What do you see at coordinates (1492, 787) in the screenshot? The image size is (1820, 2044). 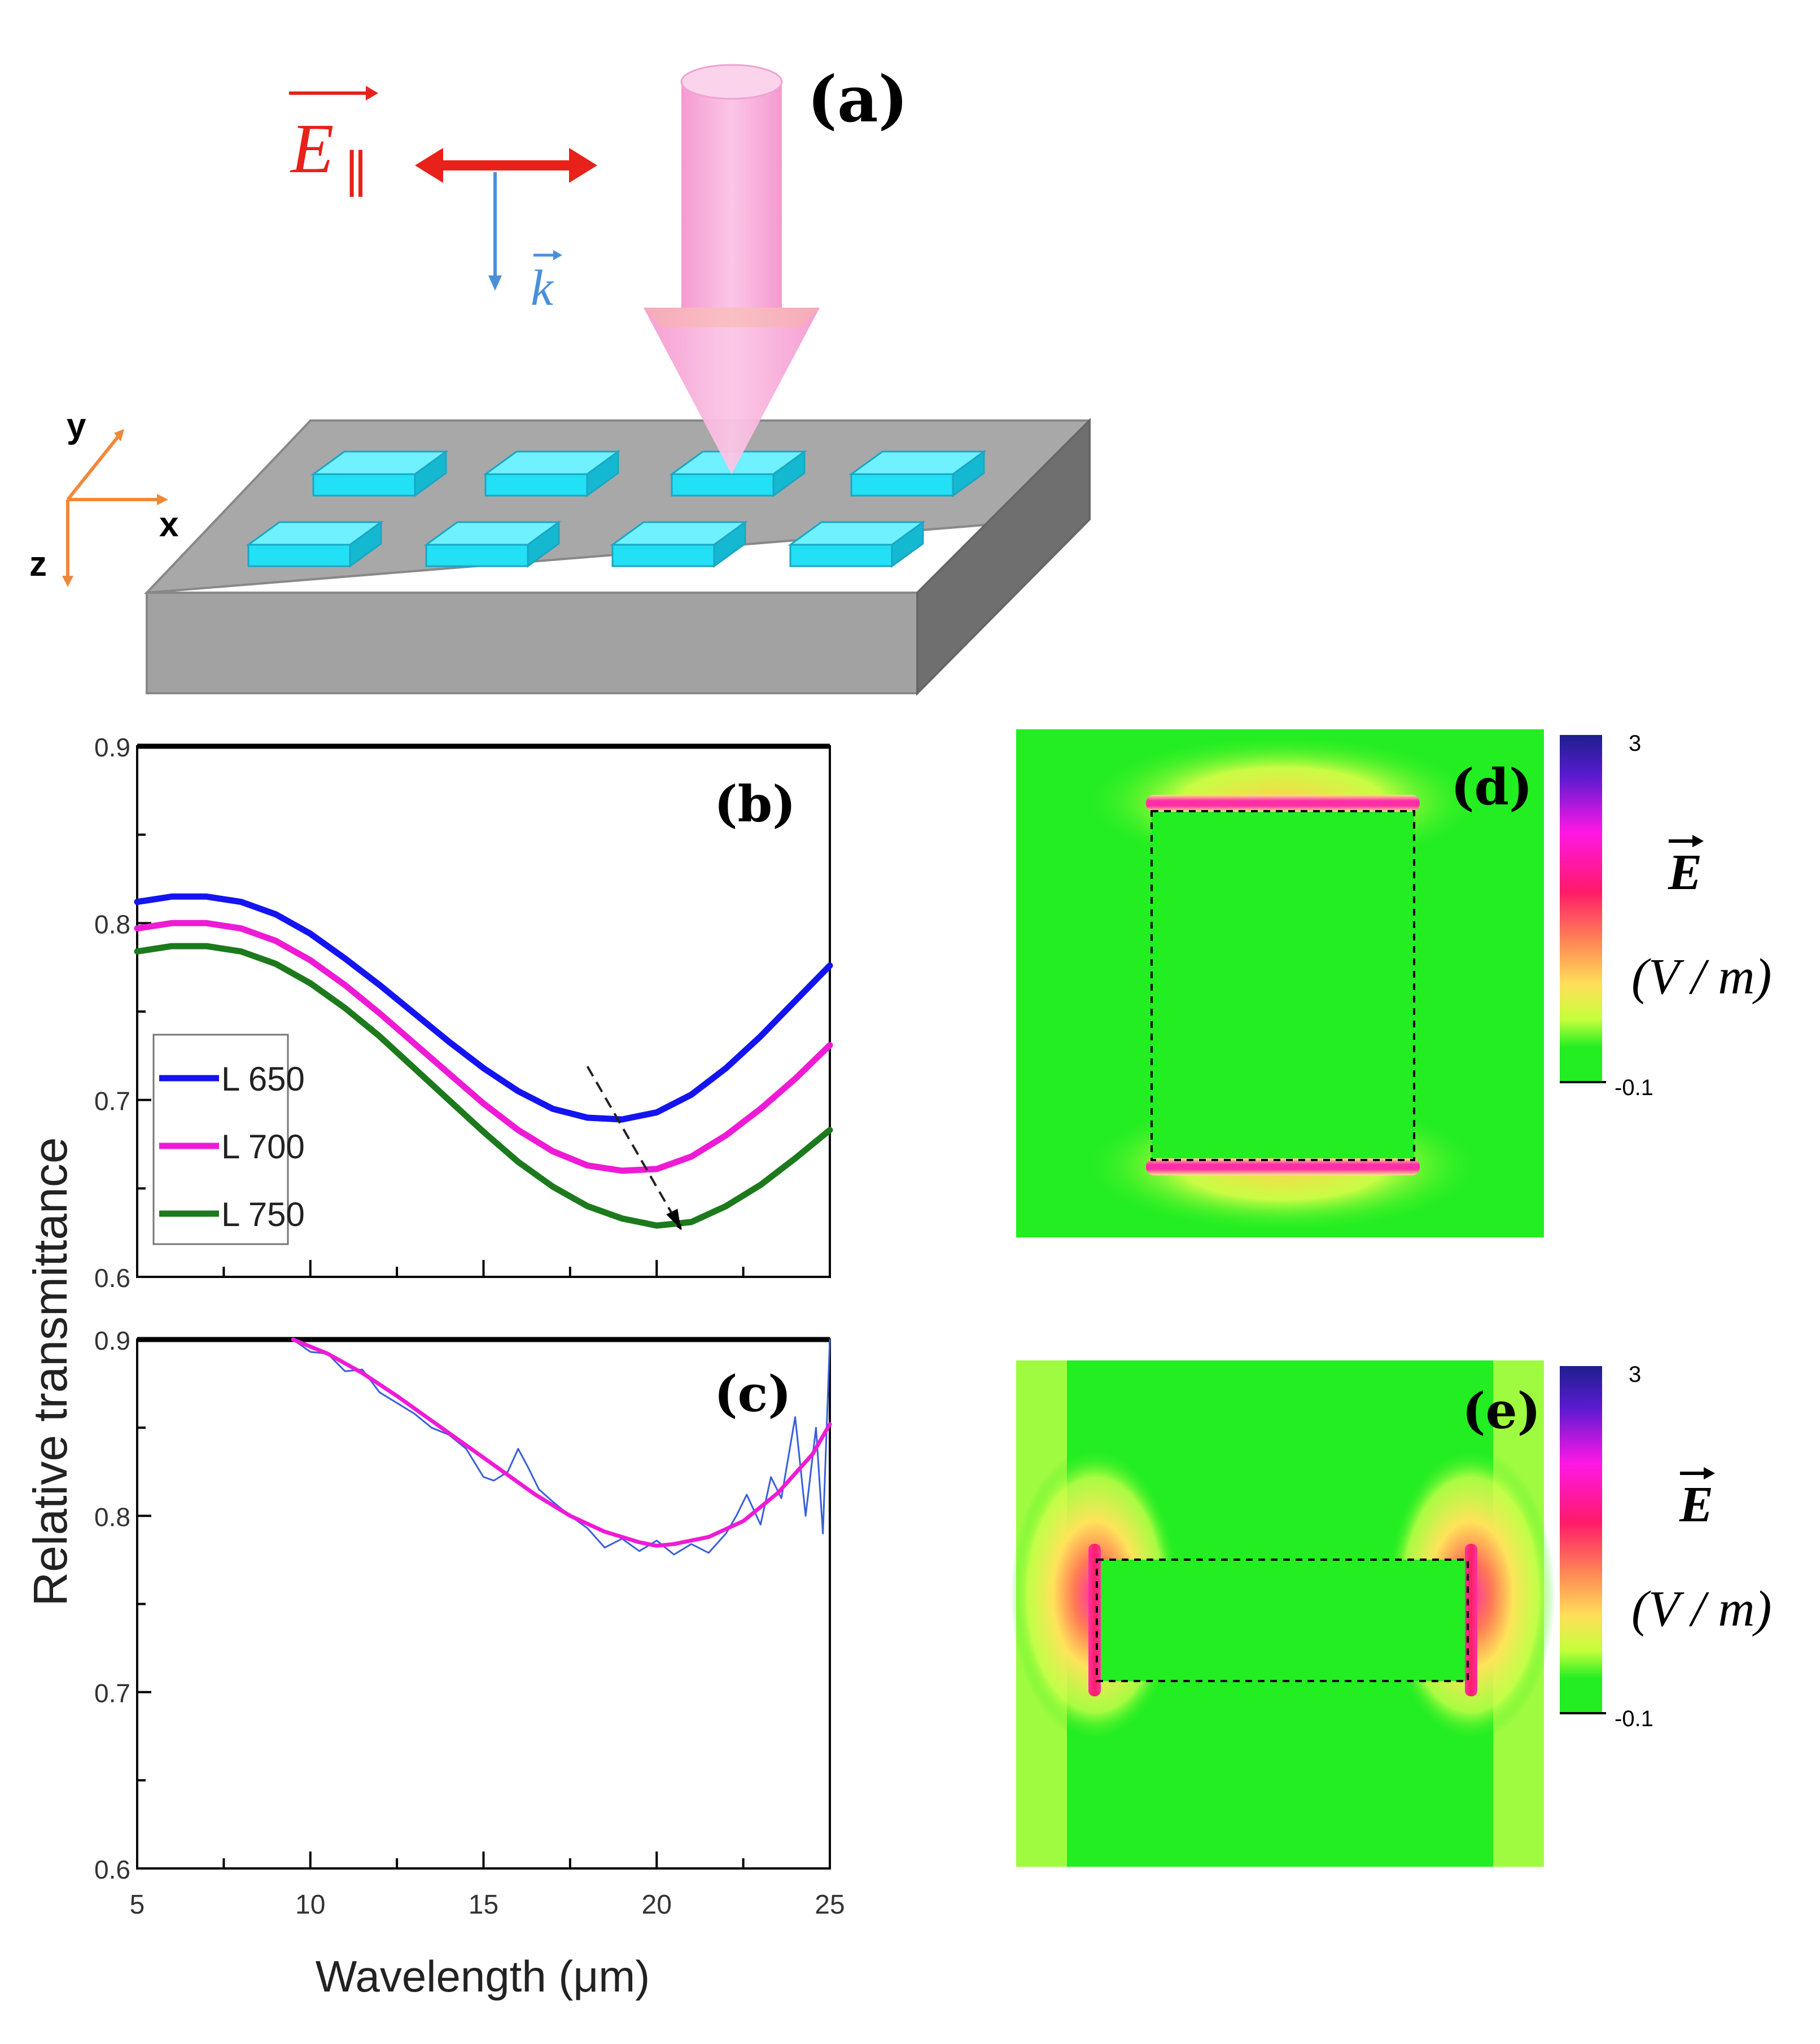 I see `panel-d-label: (d)` at bounding box center [1492, 787].